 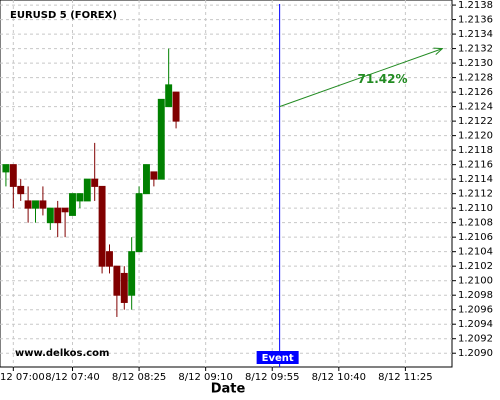 I want to click on arrow-line, so click(x=361, y=78).